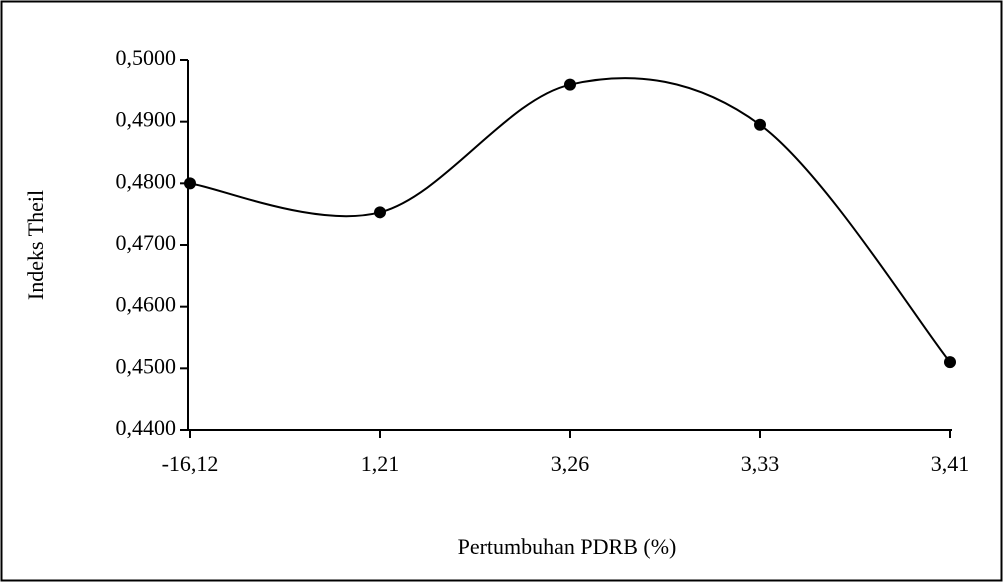 The height and width of the screenshot is (582, 1003). Describe the element at coordinates (190, 463) in the screenshot. I see `x-tick-label: -16,12` at that location.